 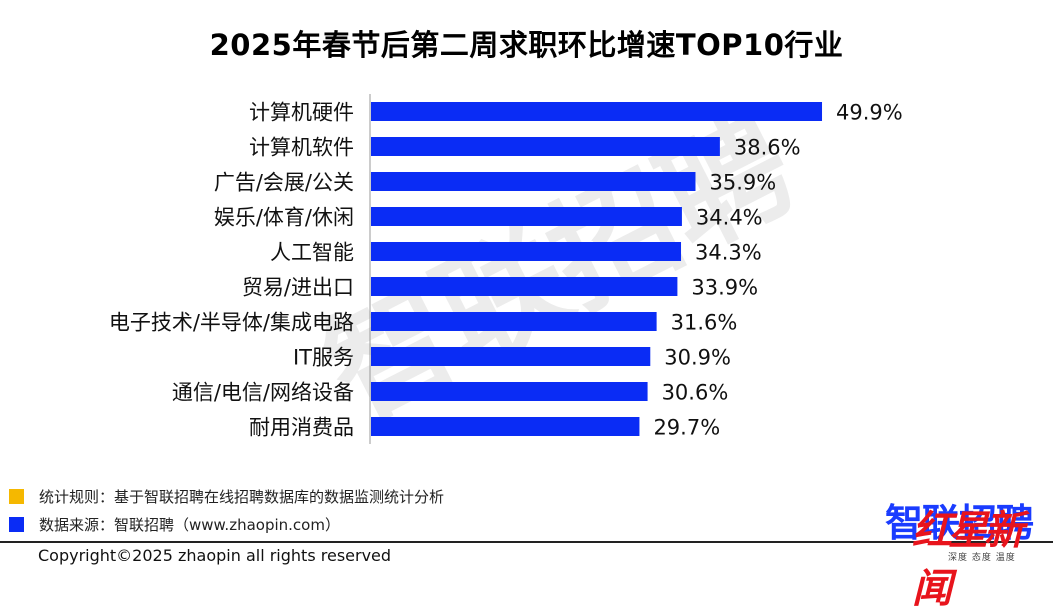 I want to click on legend-swatch-rule, so click(x=16, y=496).